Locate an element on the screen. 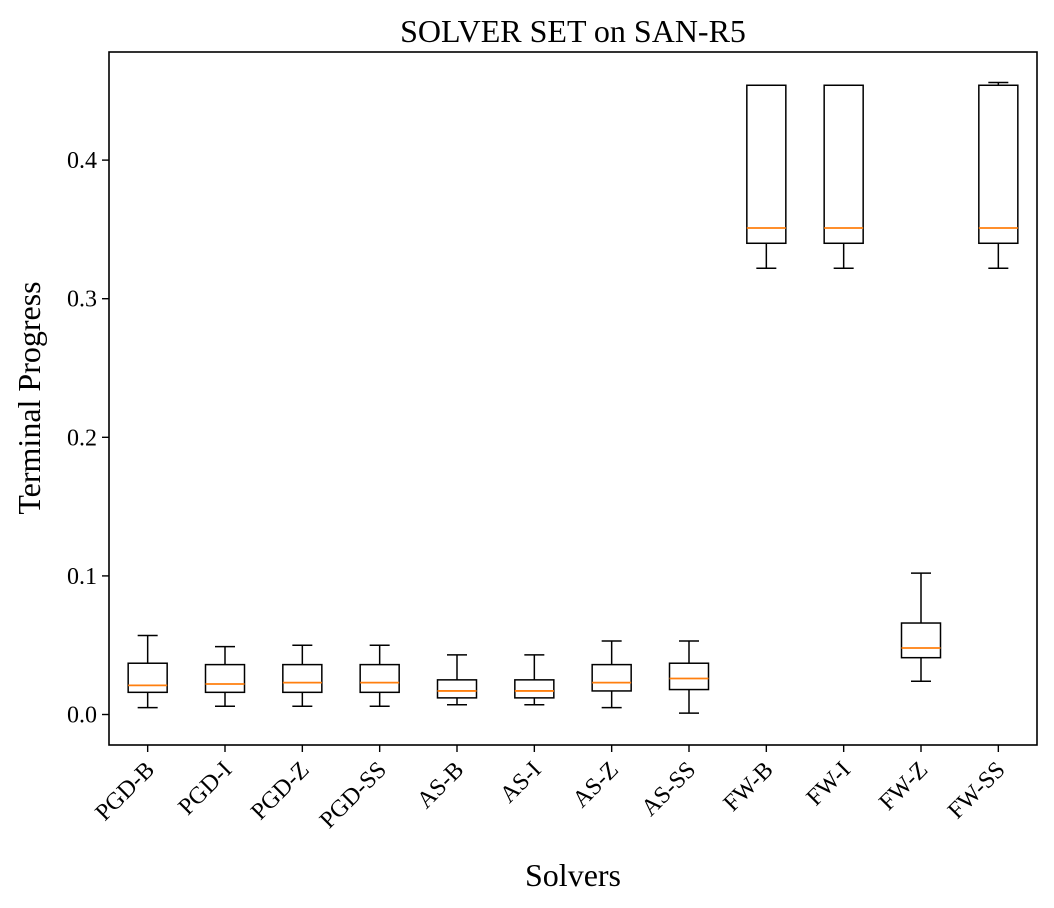  x-tick-label: AS-SS is located at coordinates (669, 789).